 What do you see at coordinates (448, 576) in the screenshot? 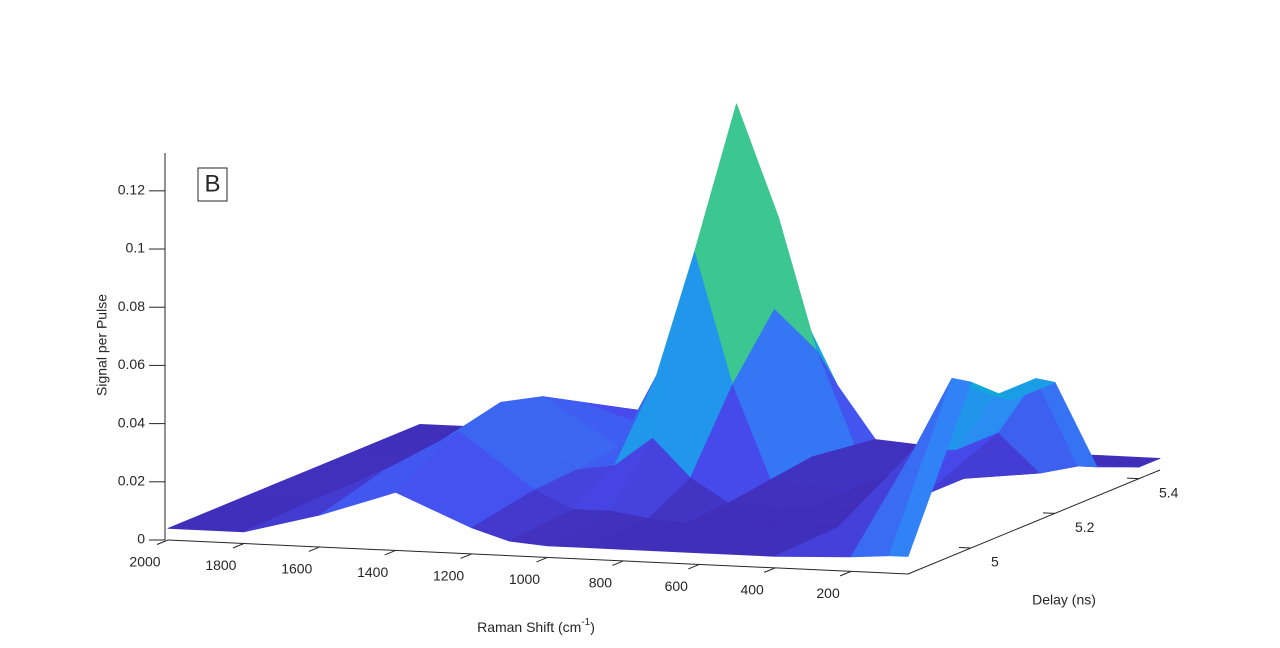
I see `x-tick-label: 1200` at bounding box center [448, 576].